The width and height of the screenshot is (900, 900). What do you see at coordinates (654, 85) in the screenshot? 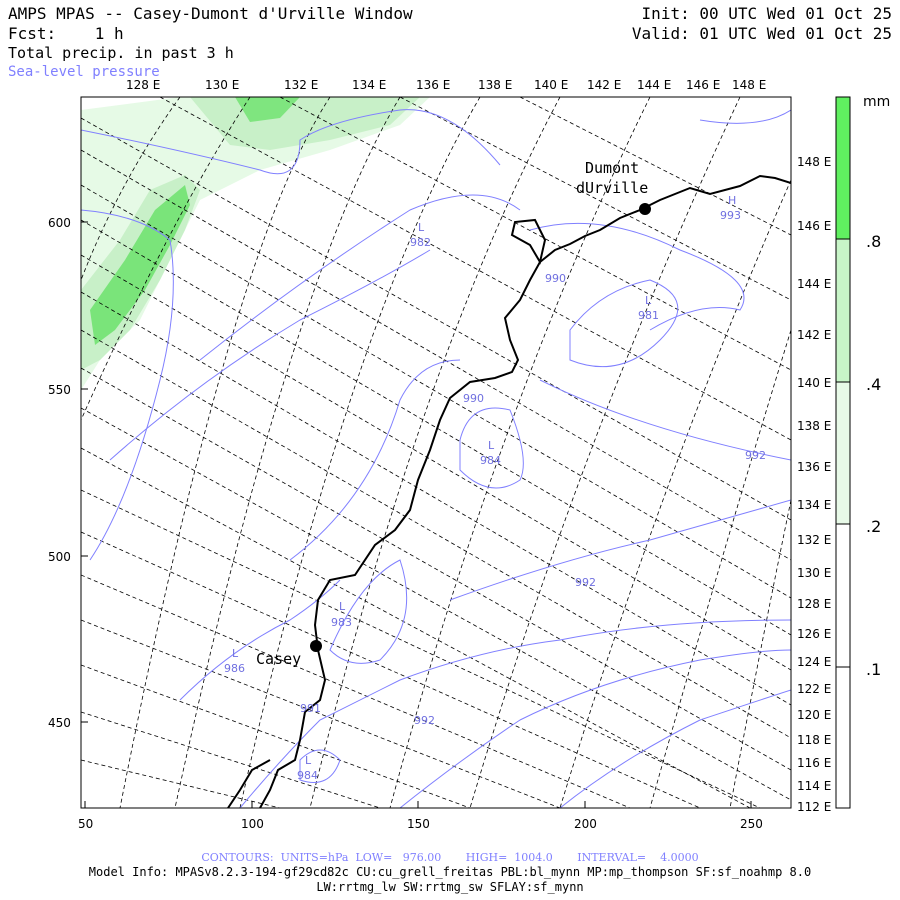
I see `top-lon-label: 144 E` at bounding box center [654, 85].